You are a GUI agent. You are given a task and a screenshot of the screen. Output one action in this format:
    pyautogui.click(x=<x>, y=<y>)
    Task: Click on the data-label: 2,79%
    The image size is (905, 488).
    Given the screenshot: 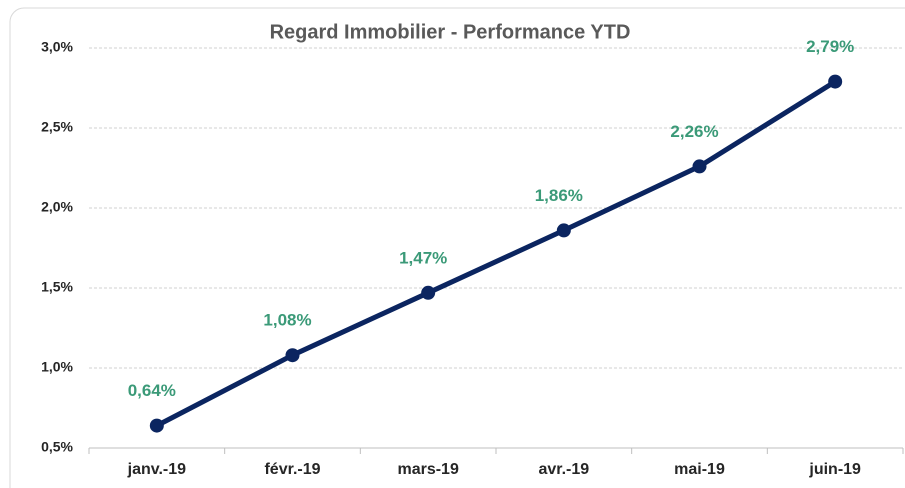 What is the action you would take?
    pyautogui.click(x=830, y=46)
    